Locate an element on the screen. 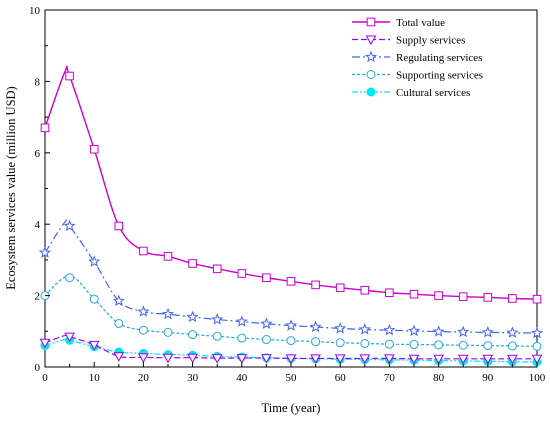 The image size is (550, 421). x-tick-label: 20 is located at coordinates (144, 378).